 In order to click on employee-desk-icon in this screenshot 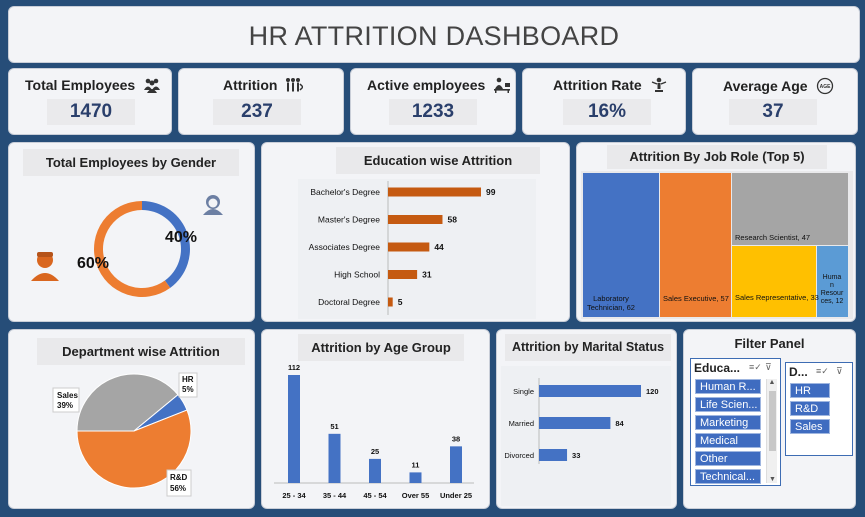, I will do `click(502, 85)`.